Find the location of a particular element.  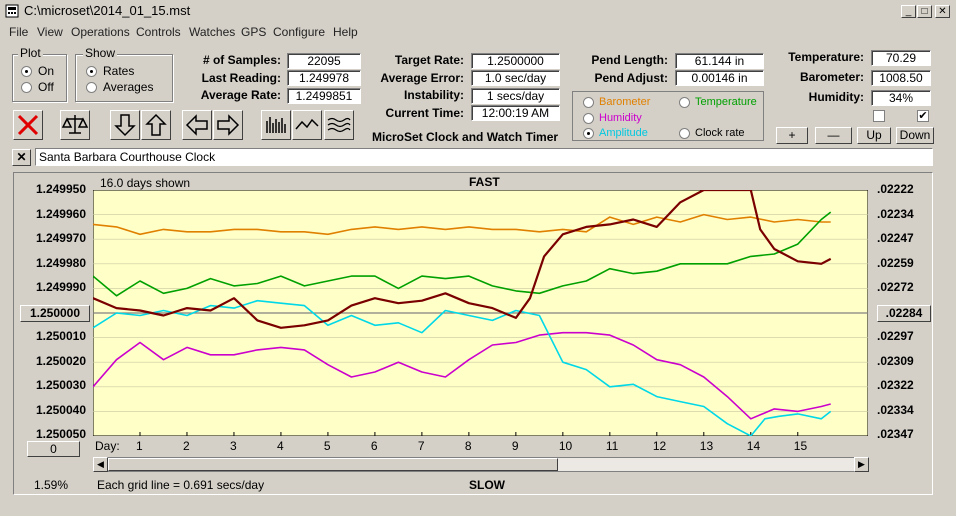

day-tick: 8 is located at coordinates (468, 446).